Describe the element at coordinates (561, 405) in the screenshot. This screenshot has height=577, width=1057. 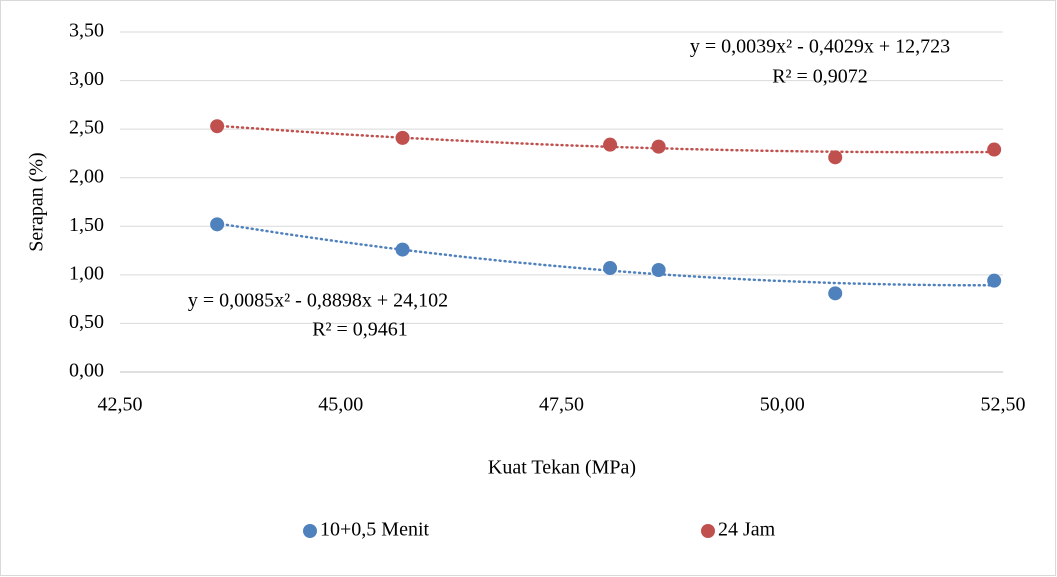
I see `x-tick-label: 47,50` at that location.